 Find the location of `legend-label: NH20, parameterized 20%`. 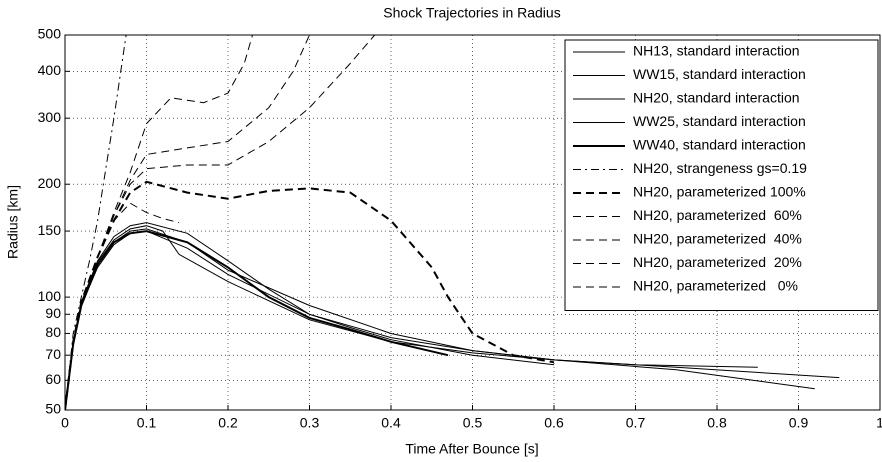

legend-label: NH20, parameterized 20% is located at coordinates (717, 262).